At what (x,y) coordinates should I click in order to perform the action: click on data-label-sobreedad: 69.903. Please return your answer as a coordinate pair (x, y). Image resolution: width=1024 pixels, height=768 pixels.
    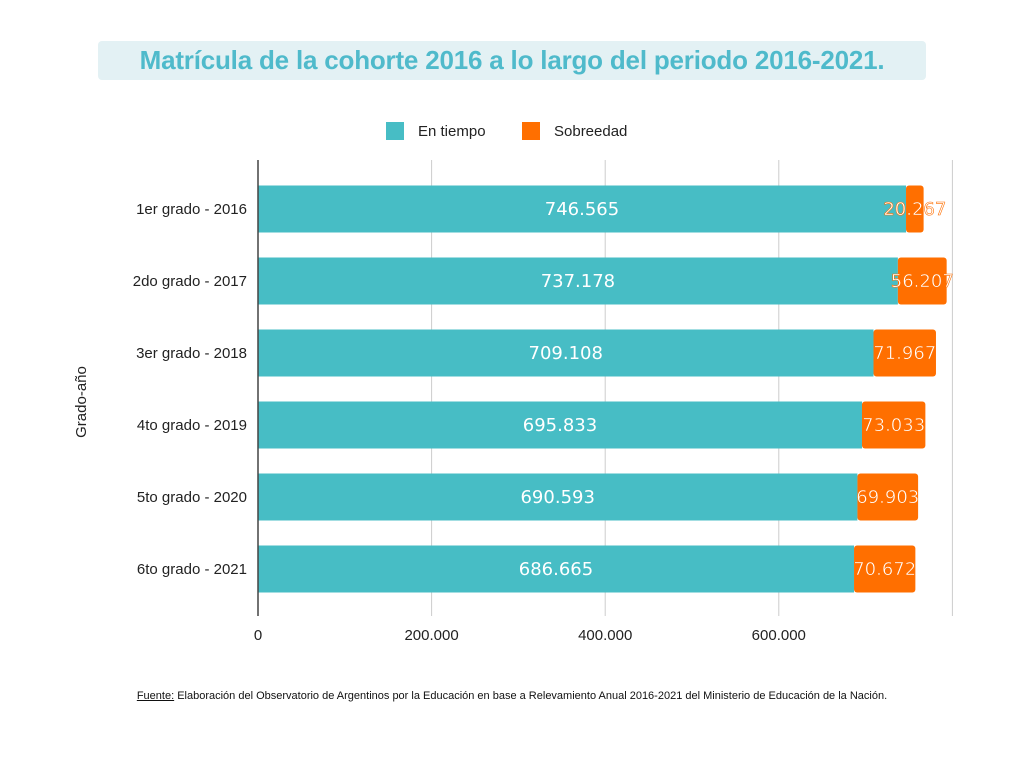
    Looking at the image, I should click on (887, 497).